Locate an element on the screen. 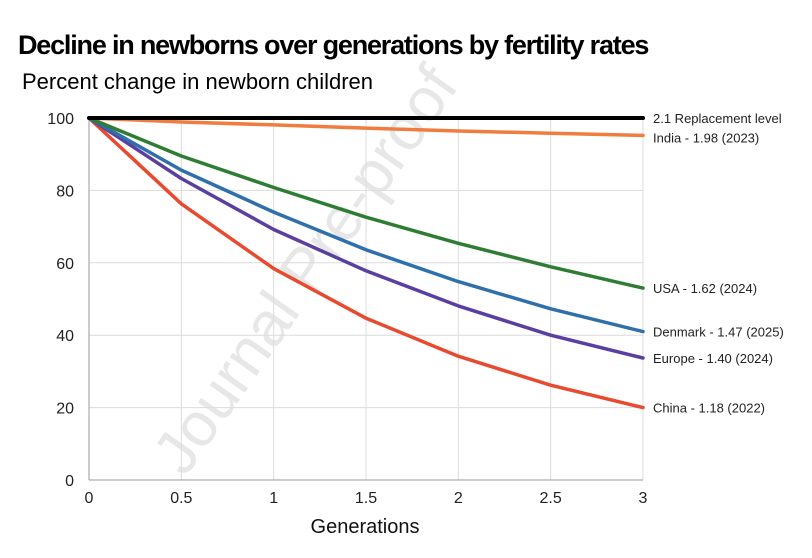 The width and height of the screenshot is (812, 558). y-tick-label: 40 is located at coordinates (65, 336).